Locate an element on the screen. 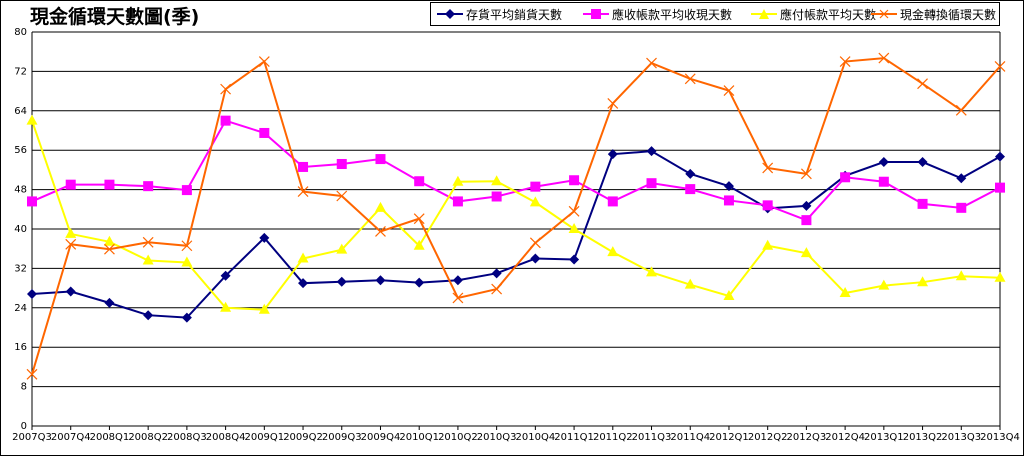  x-tick-label: 2011Q1 is located at coordinates (574, 437).